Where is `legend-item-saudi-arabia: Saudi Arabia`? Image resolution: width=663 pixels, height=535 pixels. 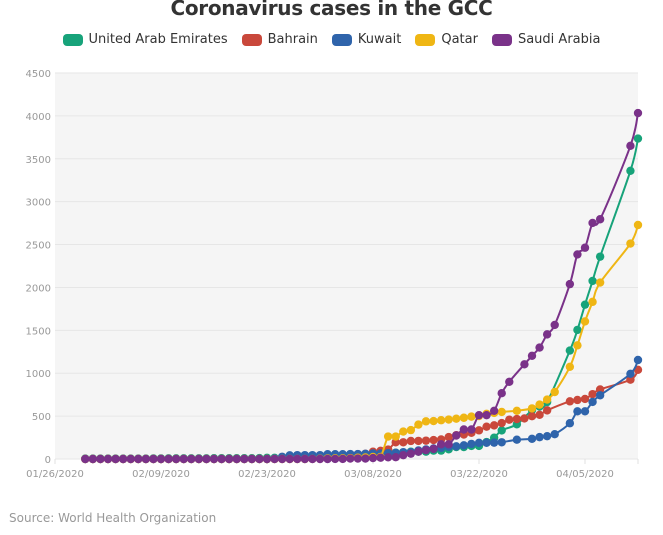
legend-item-saudi-arabia: Saudi Arabia is located at coordinates (545, 39).